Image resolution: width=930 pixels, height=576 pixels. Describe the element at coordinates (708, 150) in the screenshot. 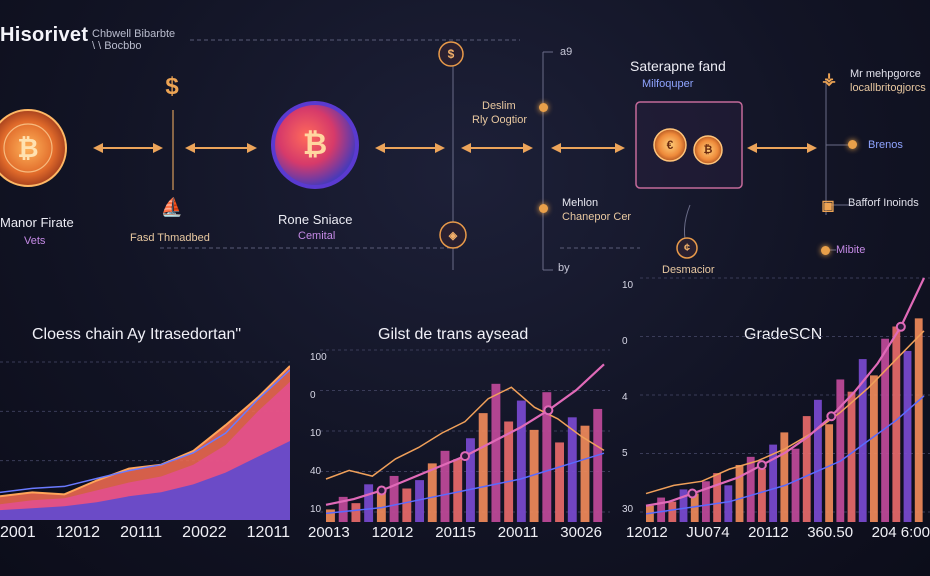

I see `coin-icon-node3b: ₿` at that location.